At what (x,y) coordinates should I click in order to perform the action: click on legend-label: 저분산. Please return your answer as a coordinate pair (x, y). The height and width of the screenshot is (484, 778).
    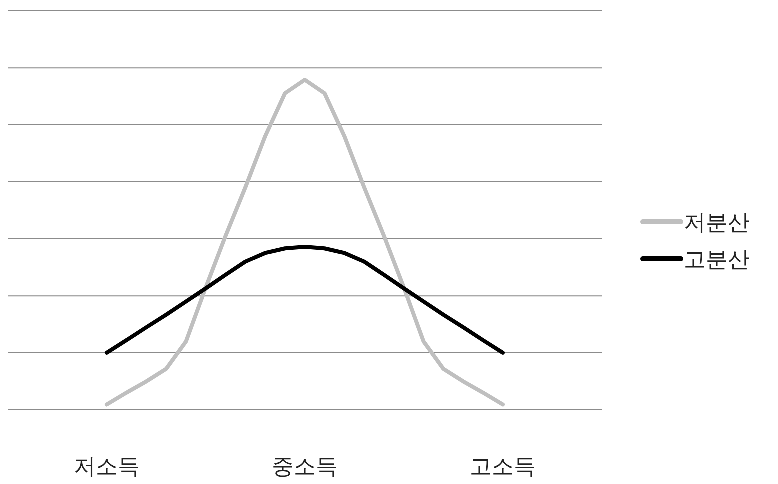
    Looking at the image, I should click on (717, 223).